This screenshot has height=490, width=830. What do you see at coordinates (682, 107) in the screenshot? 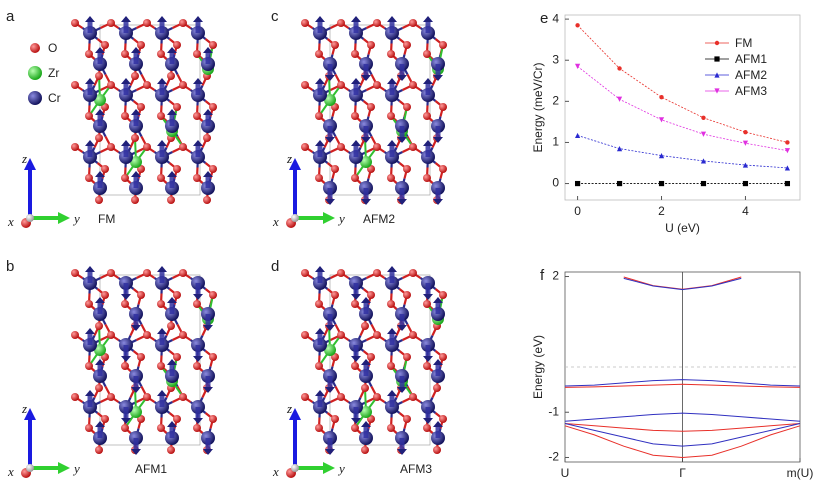
I see `plot-frame` at bounding box center [682, 107].